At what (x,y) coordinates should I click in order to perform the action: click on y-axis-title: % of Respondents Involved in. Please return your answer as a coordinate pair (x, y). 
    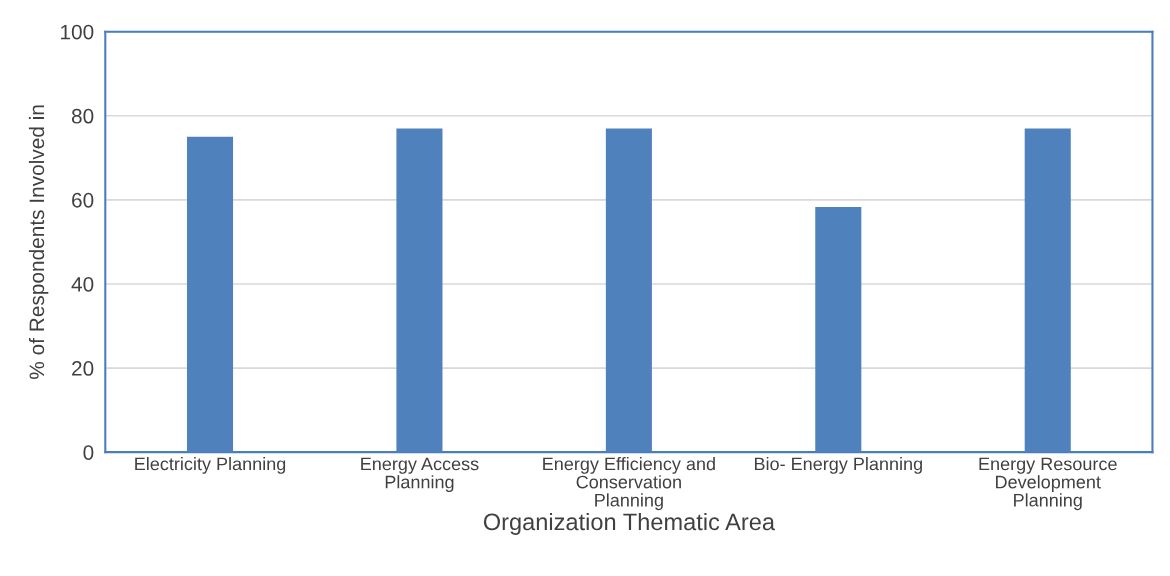
    Looking at the image, I should click on (38, 242).